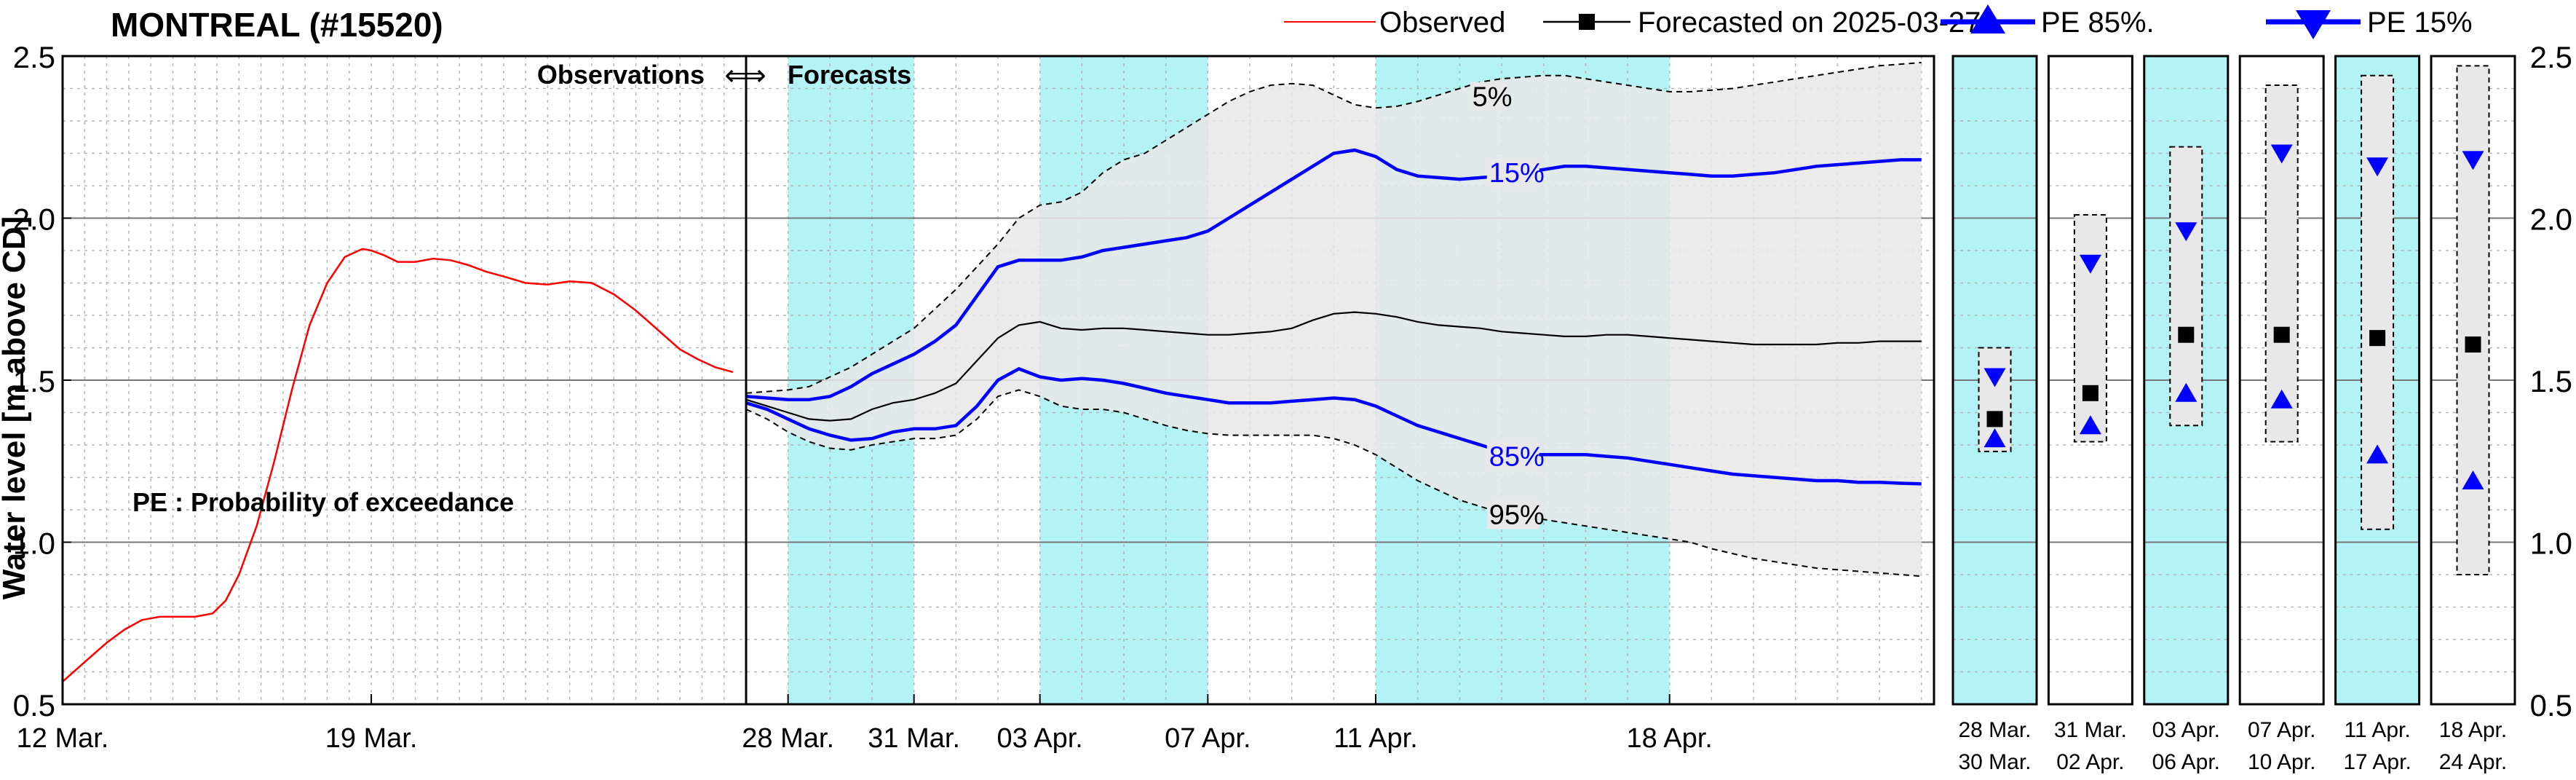 The image size is (2576, 780). Describe the element at coordinates (1333, 426) in the screenshot. I see `series-line-pe85` at that location.